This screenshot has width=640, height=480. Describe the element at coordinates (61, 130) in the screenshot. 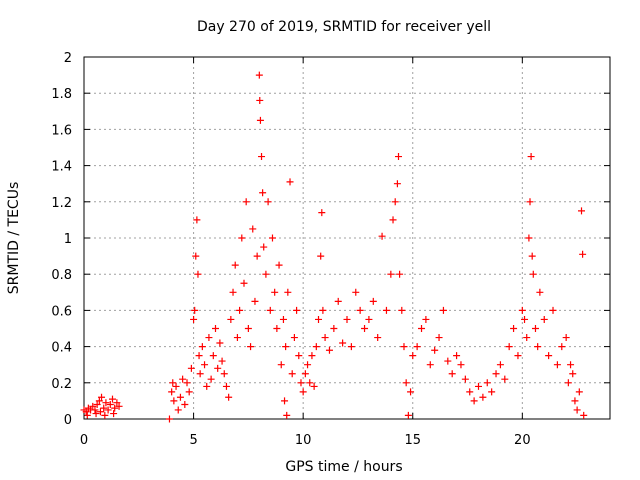

I see `y-tick-label: 1.6` at that location.